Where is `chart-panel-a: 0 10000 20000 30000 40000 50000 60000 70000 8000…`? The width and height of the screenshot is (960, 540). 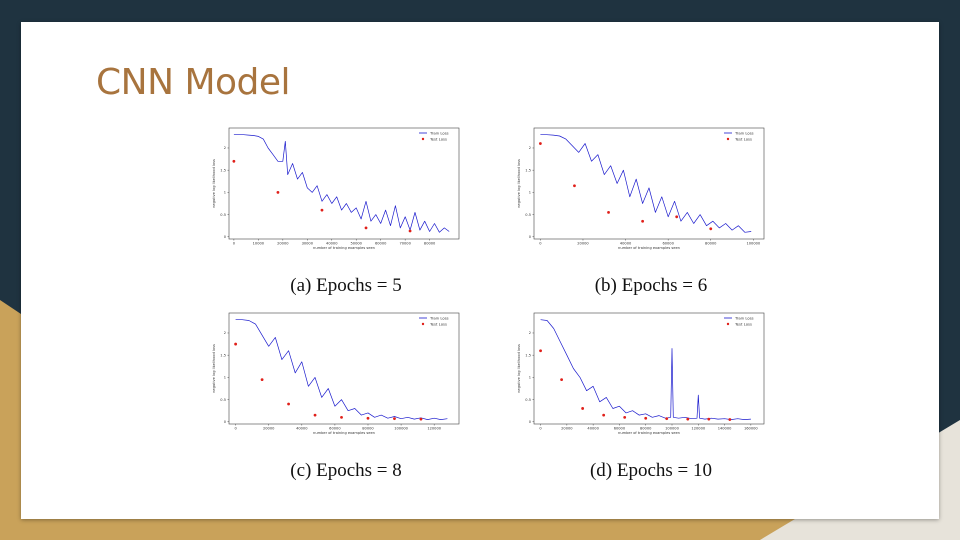 chart-panel-a: 0 10000 20000 30000 40000 50000 60000 70000 8000… is located at coordinates (346, 212).